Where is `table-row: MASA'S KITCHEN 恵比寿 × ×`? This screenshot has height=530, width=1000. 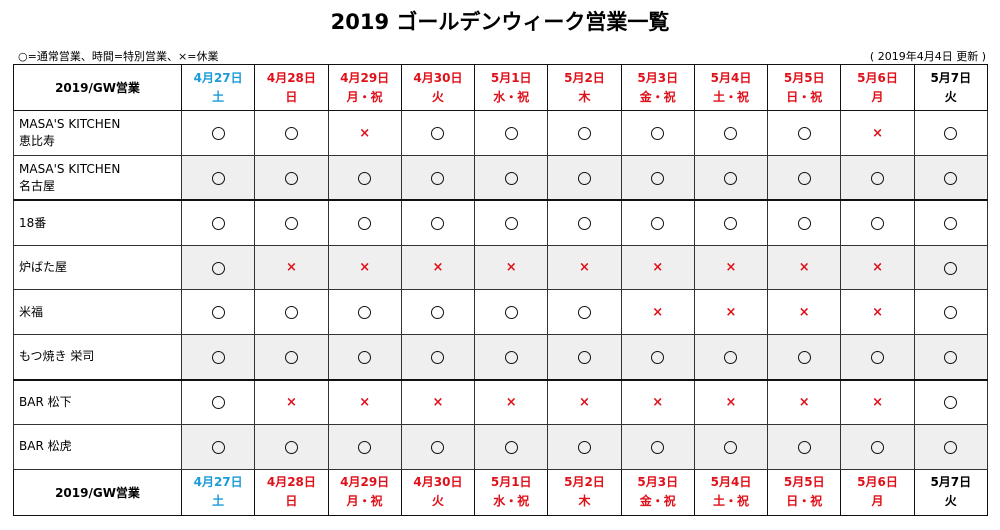
table-row: MASA'S KITCHEN 恵比寿 × × is located at coordinates (500, 133).